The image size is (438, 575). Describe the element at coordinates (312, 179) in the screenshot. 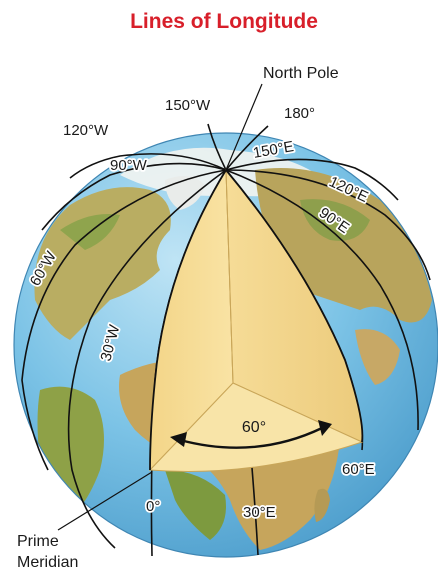

I see `meridian-150e` at that location.